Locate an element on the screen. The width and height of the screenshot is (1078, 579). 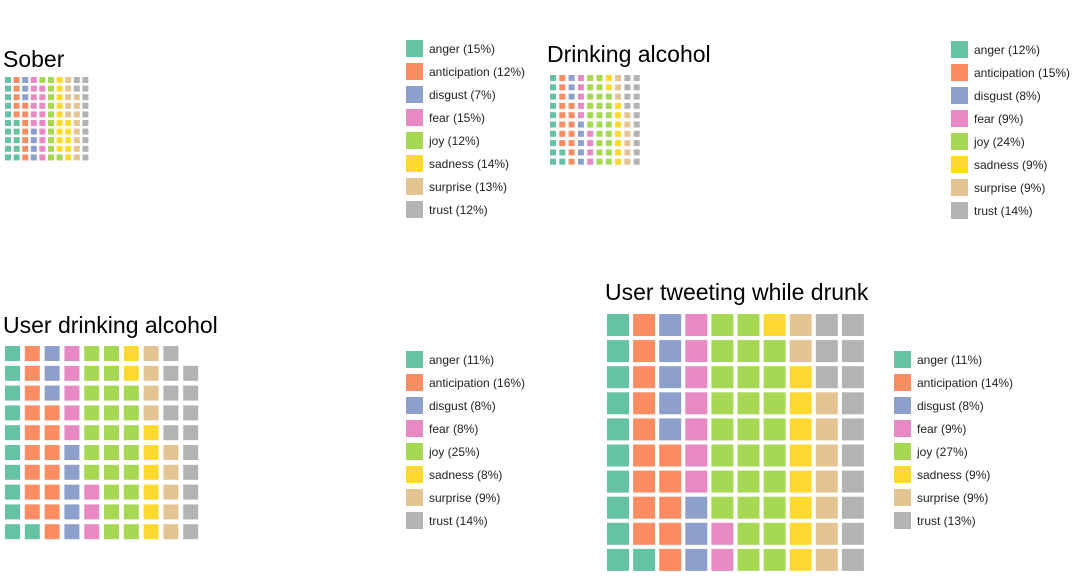
chart-title: Drinking alcohol is located at coordinates (629, 54).